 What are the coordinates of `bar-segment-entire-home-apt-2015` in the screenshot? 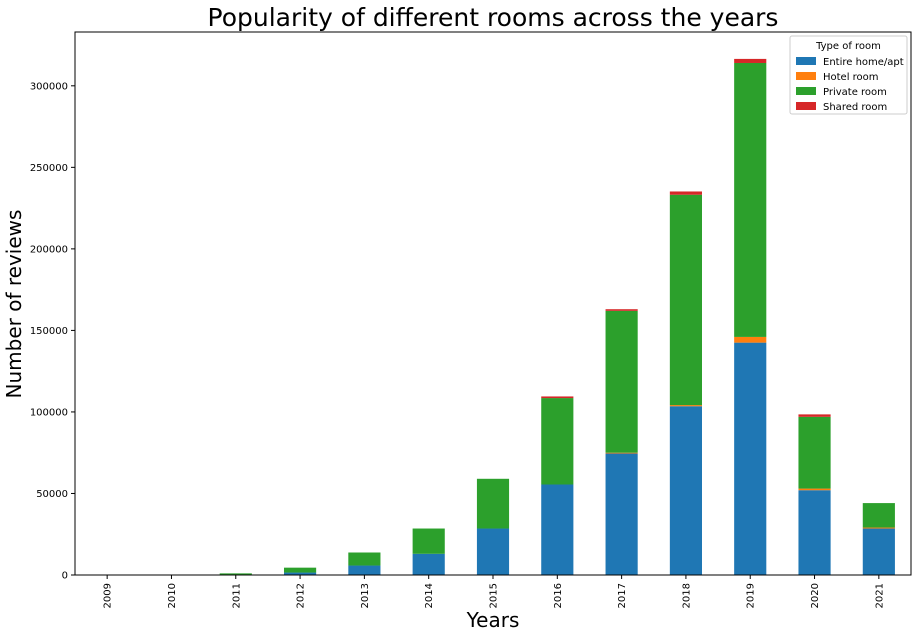 It's located at (493, 552).